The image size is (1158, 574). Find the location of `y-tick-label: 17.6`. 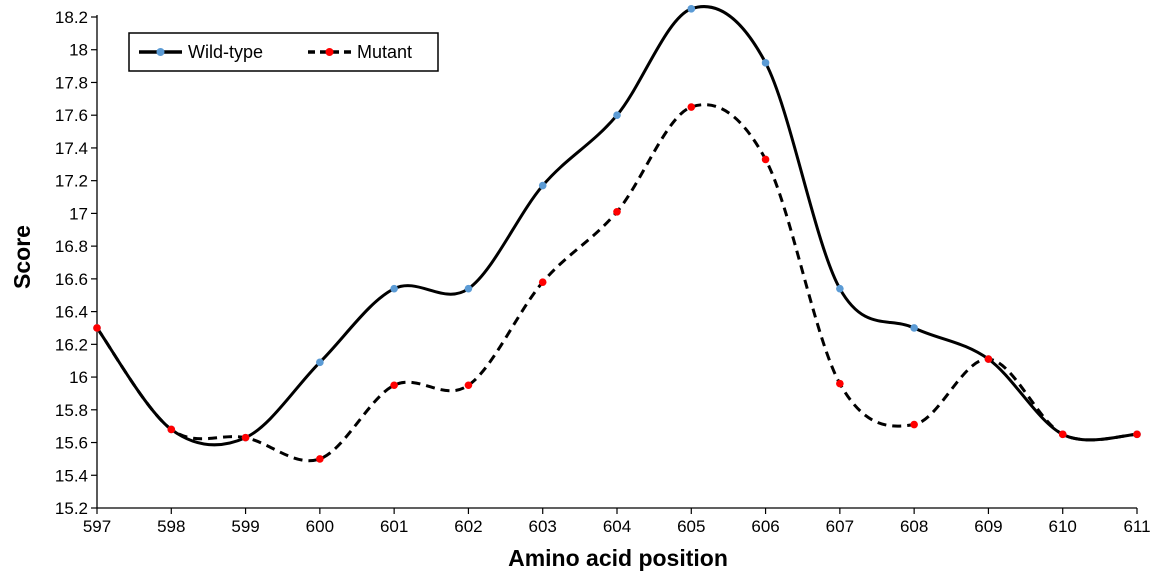

y-tick-label: 17.6 is located at coordinates (71, 115).